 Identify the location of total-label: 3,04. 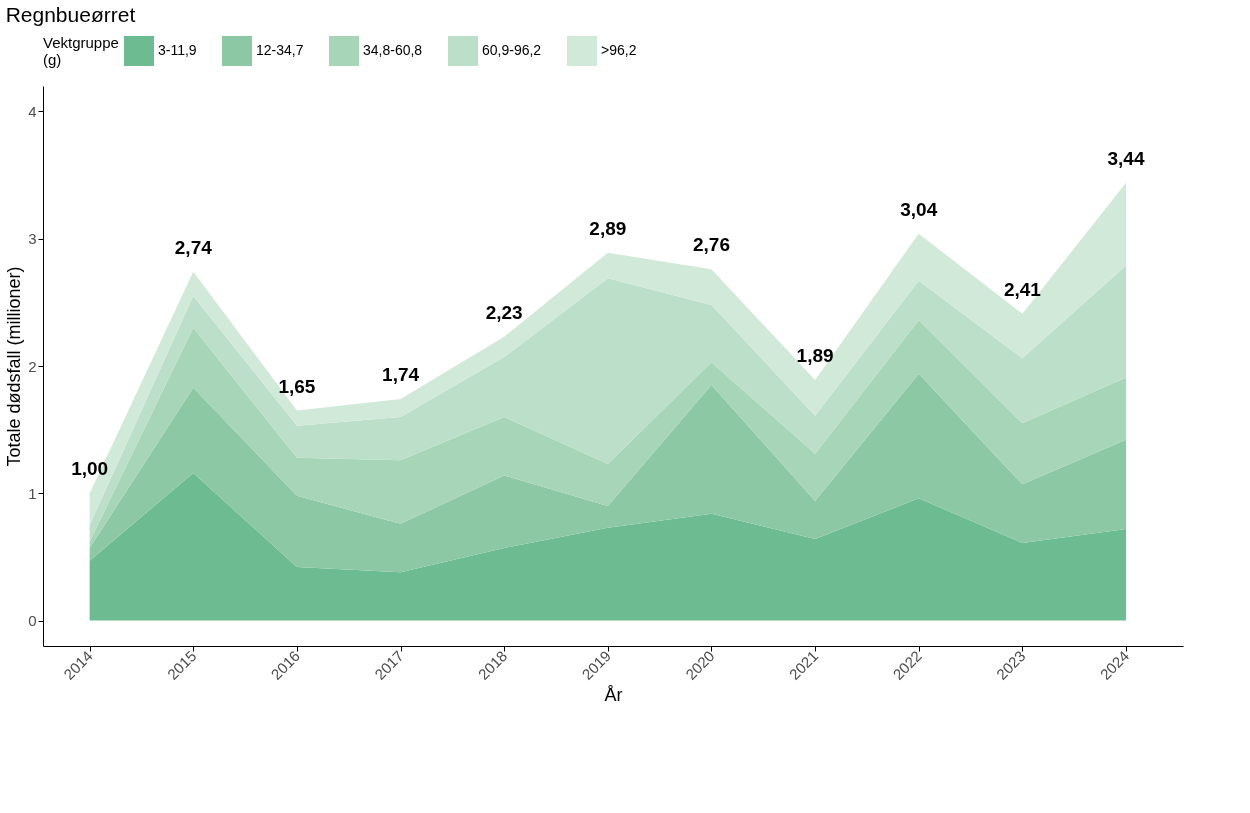
(919, 209).